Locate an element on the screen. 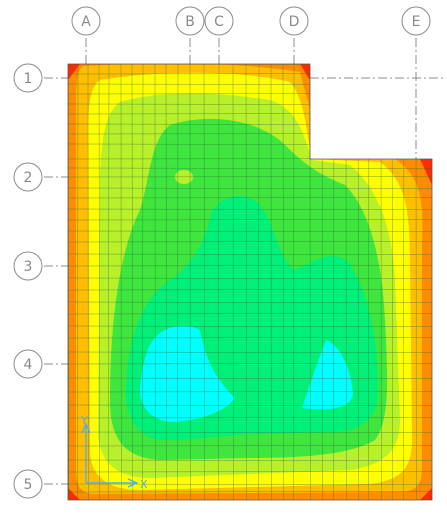 The image size is (447, 522). grid-bubble-row-3-circle is located at coordinates (28, 266).